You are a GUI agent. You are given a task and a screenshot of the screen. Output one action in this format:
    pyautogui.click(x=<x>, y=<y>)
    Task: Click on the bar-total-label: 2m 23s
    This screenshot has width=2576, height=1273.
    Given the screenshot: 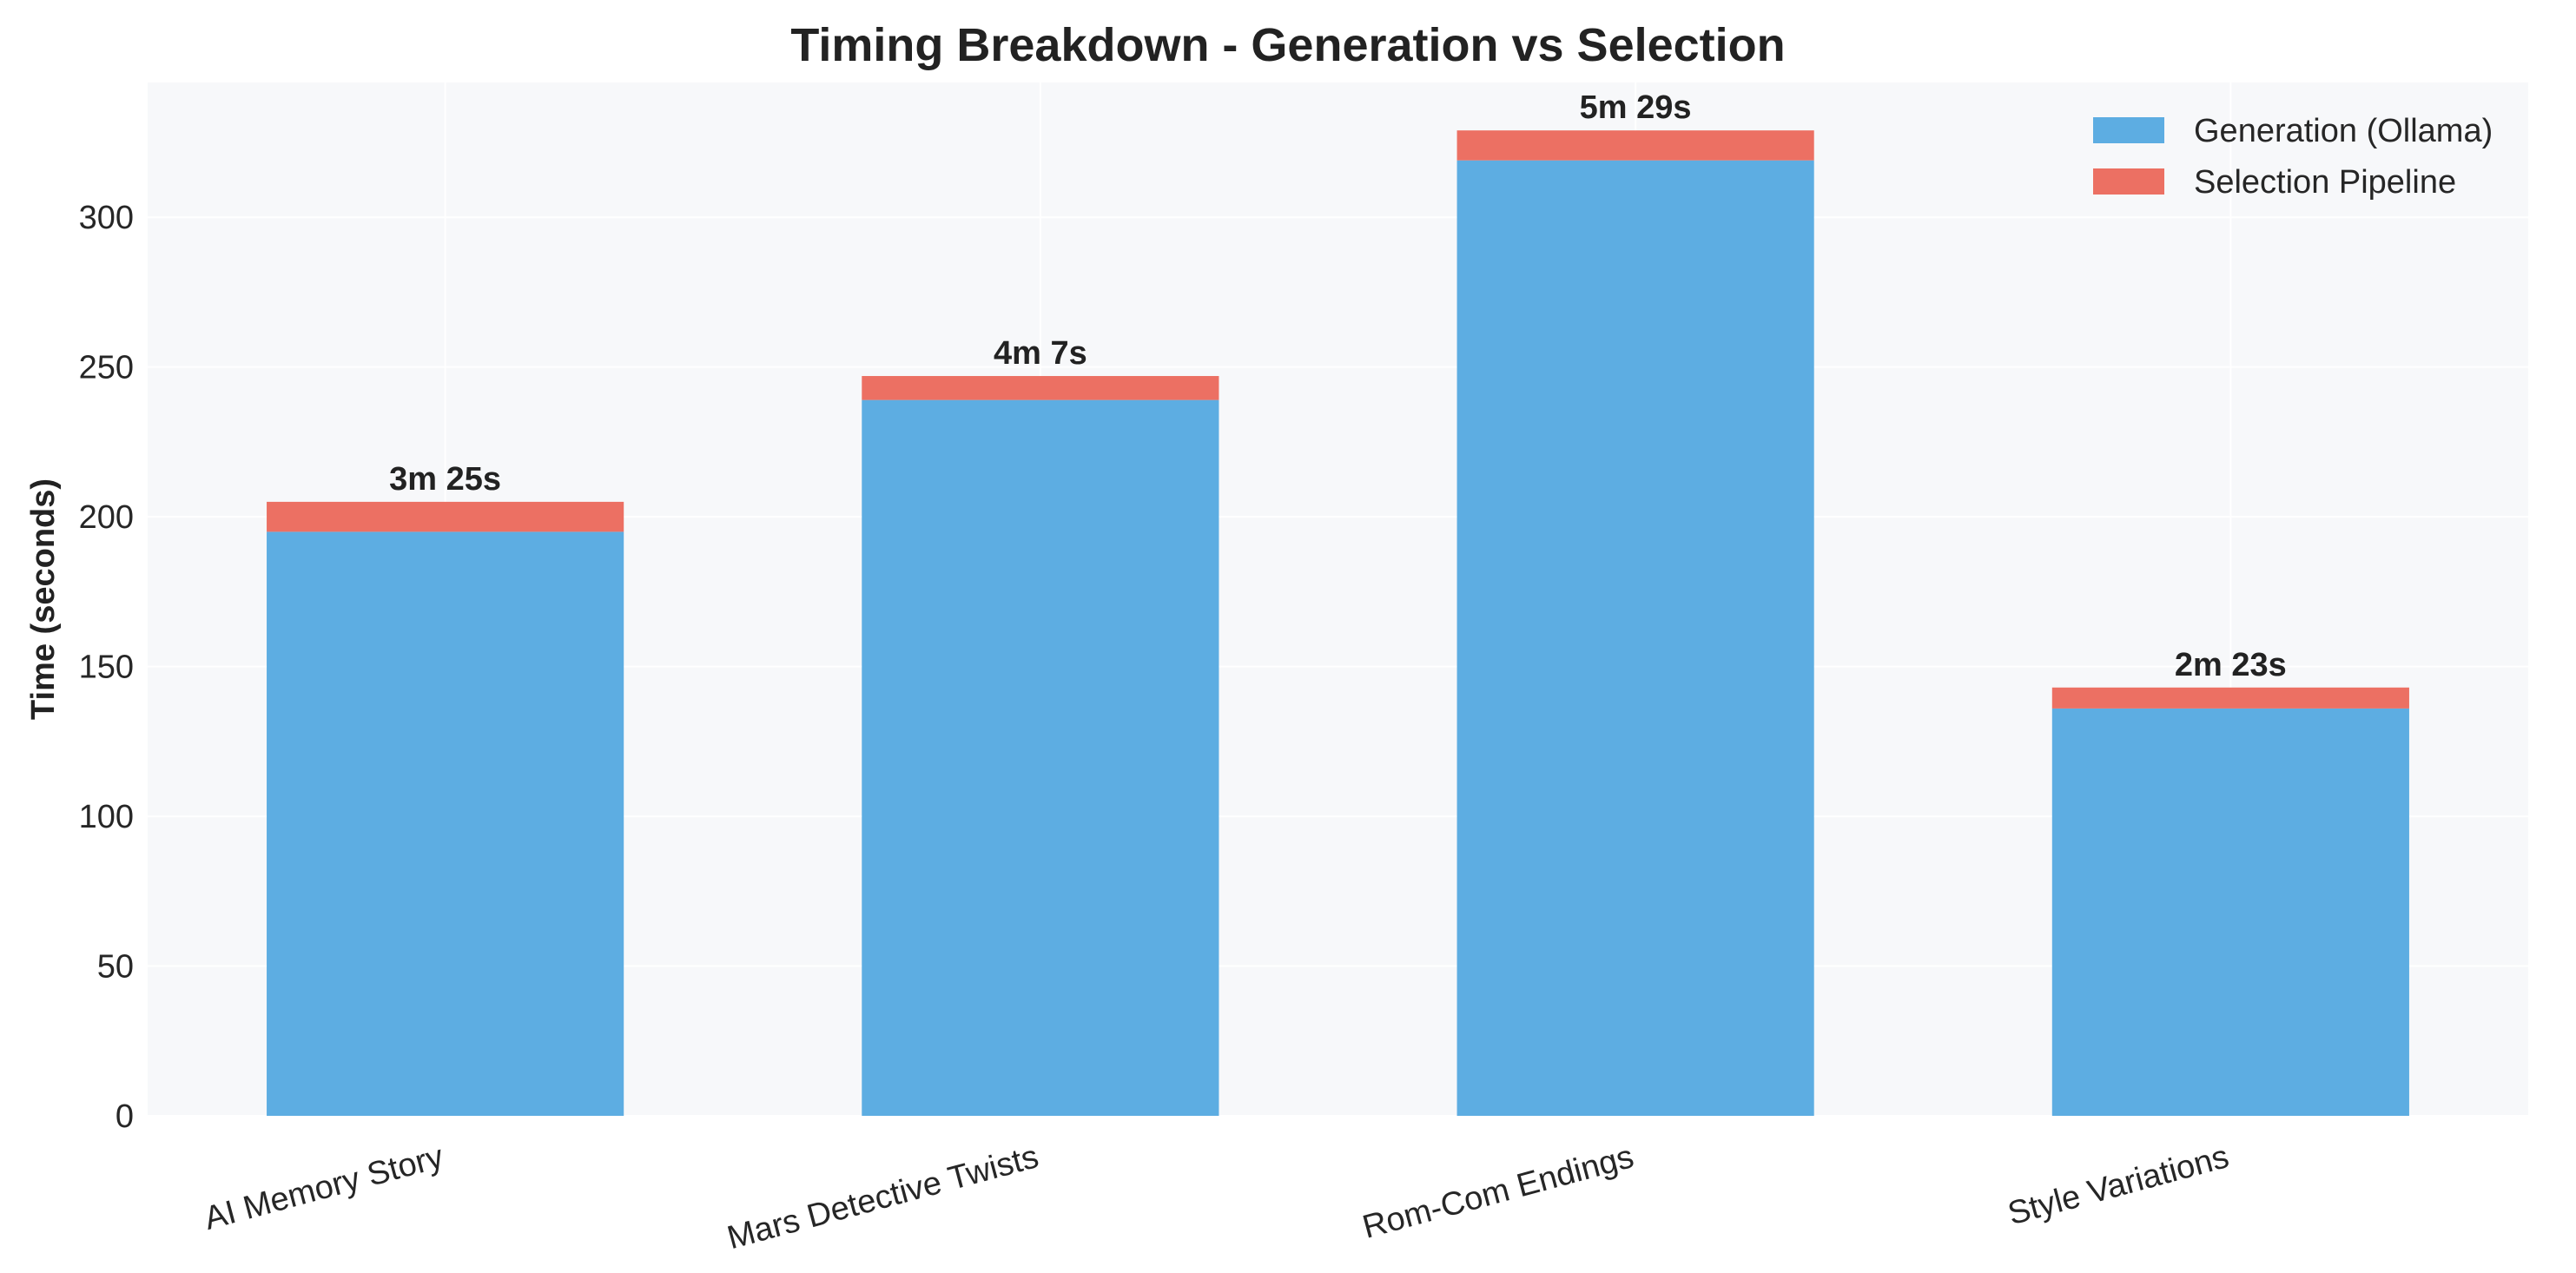 What is the action you would take?
    pyautogui.click(x=2231, y=665)
    